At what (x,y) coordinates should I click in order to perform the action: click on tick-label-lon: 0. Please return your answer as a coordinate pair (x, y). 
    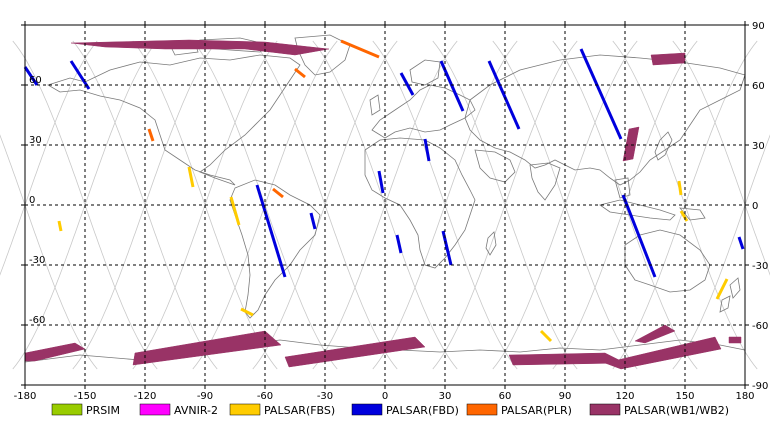
    Looking at the image, I should click on (385, 396).